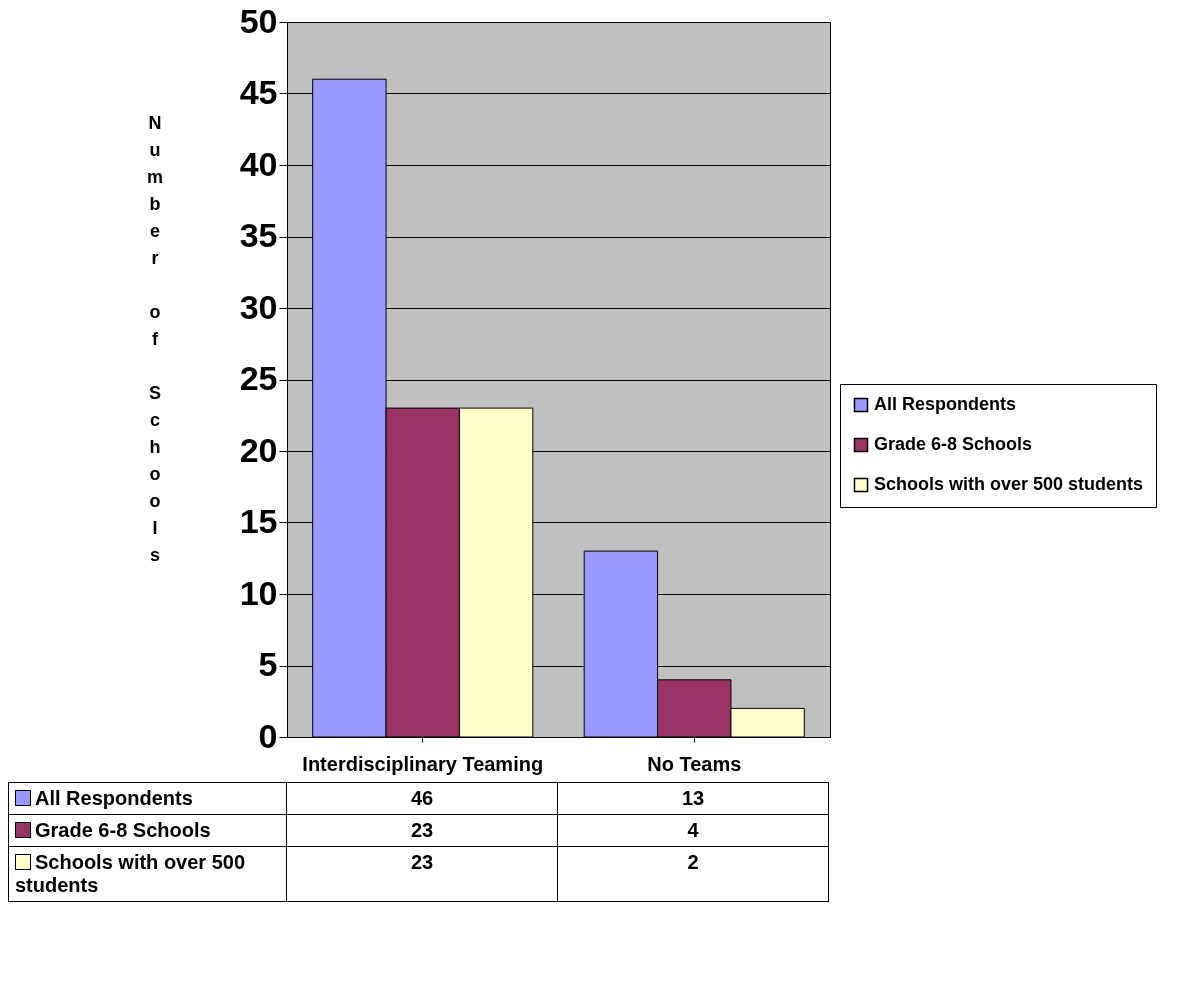 The height and width of the screenshot is (1002, 1187). What do you see at coordinates (945, 404) in the screenshot?
I see `text: All Respondents` at bounding box center [945, 404].